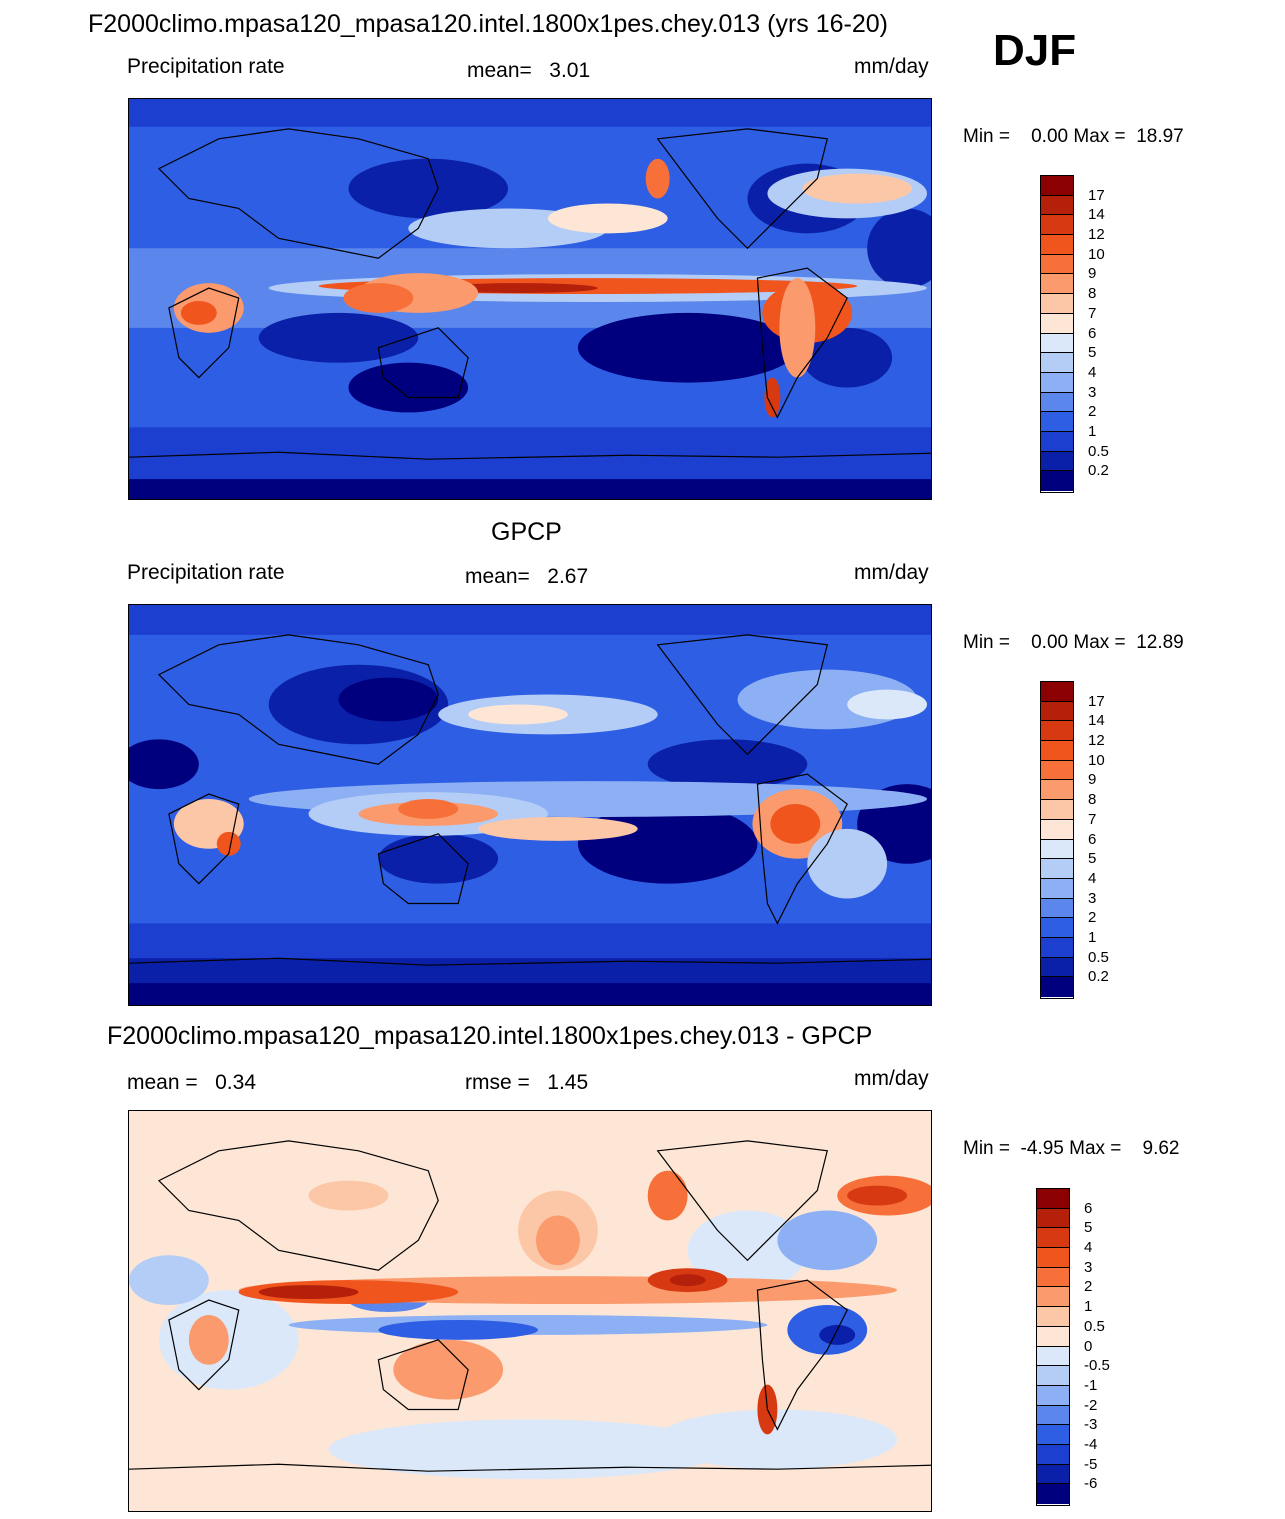 The width and height of the screenshot is (1285, 1519). I want to click on colorbar-tick-label: -2, so click(1091, 1405).